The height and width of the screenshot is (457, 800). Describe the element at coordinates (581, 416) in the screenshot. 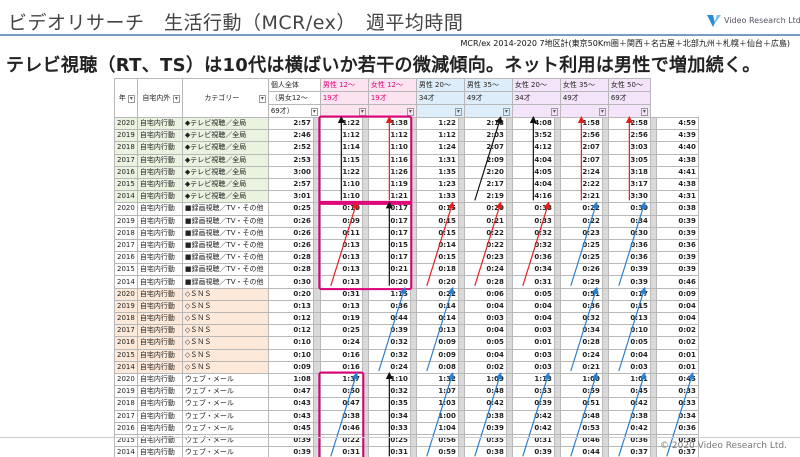

I see `cell-value: 0:48` at that location.